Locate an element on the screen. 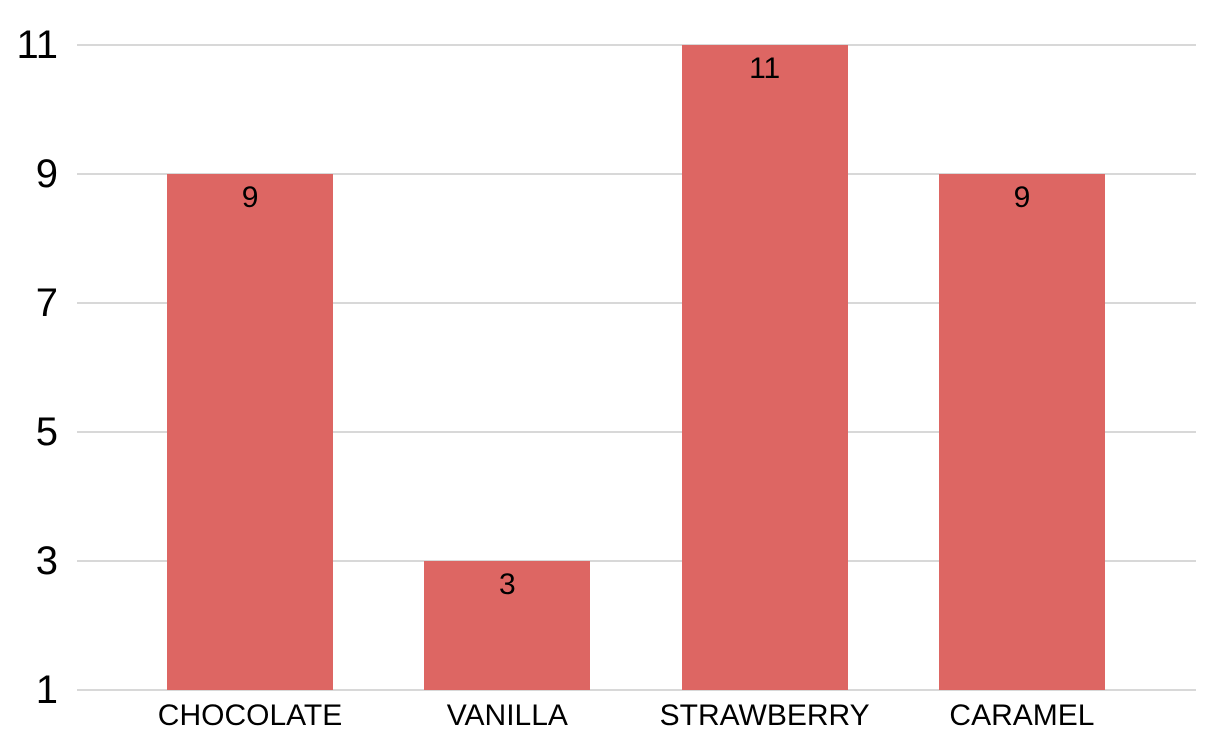 The image size is (1218, 754). bar-value-label-strawberry: 11 is located at coordinates (765, 68).